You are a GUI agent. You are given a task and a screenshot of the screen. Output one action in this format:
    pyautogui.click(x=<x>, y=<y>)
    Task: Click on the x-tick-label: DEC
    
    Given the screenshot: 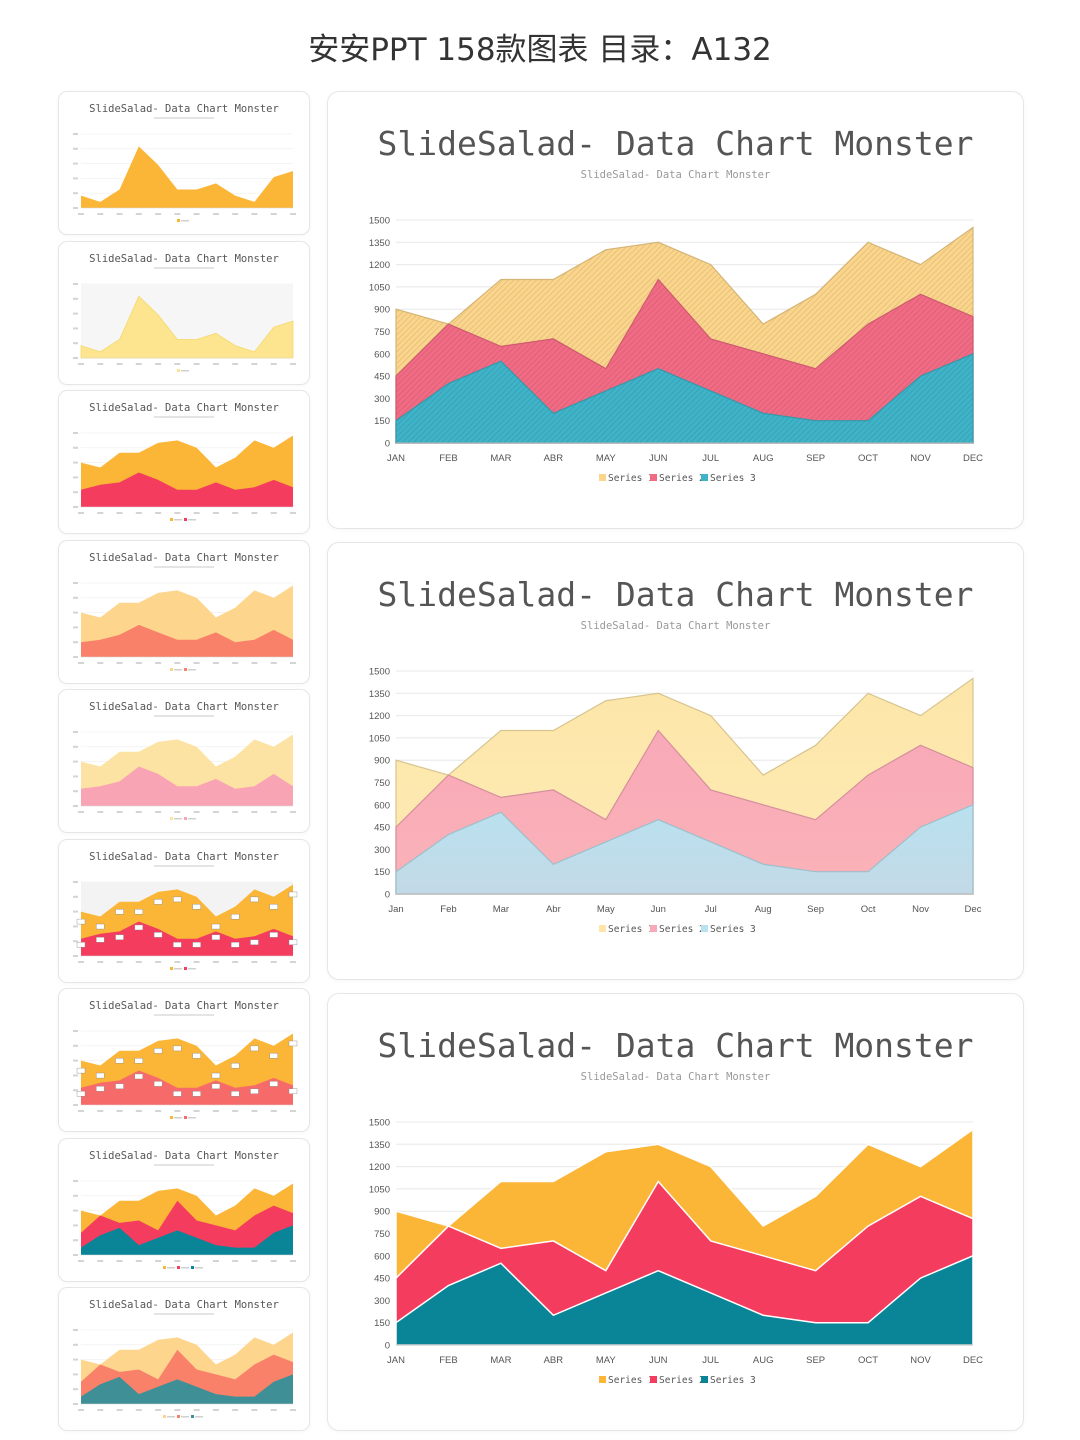 What is the action you would take?
    pyautogui.click(x=973, y=1360)
    